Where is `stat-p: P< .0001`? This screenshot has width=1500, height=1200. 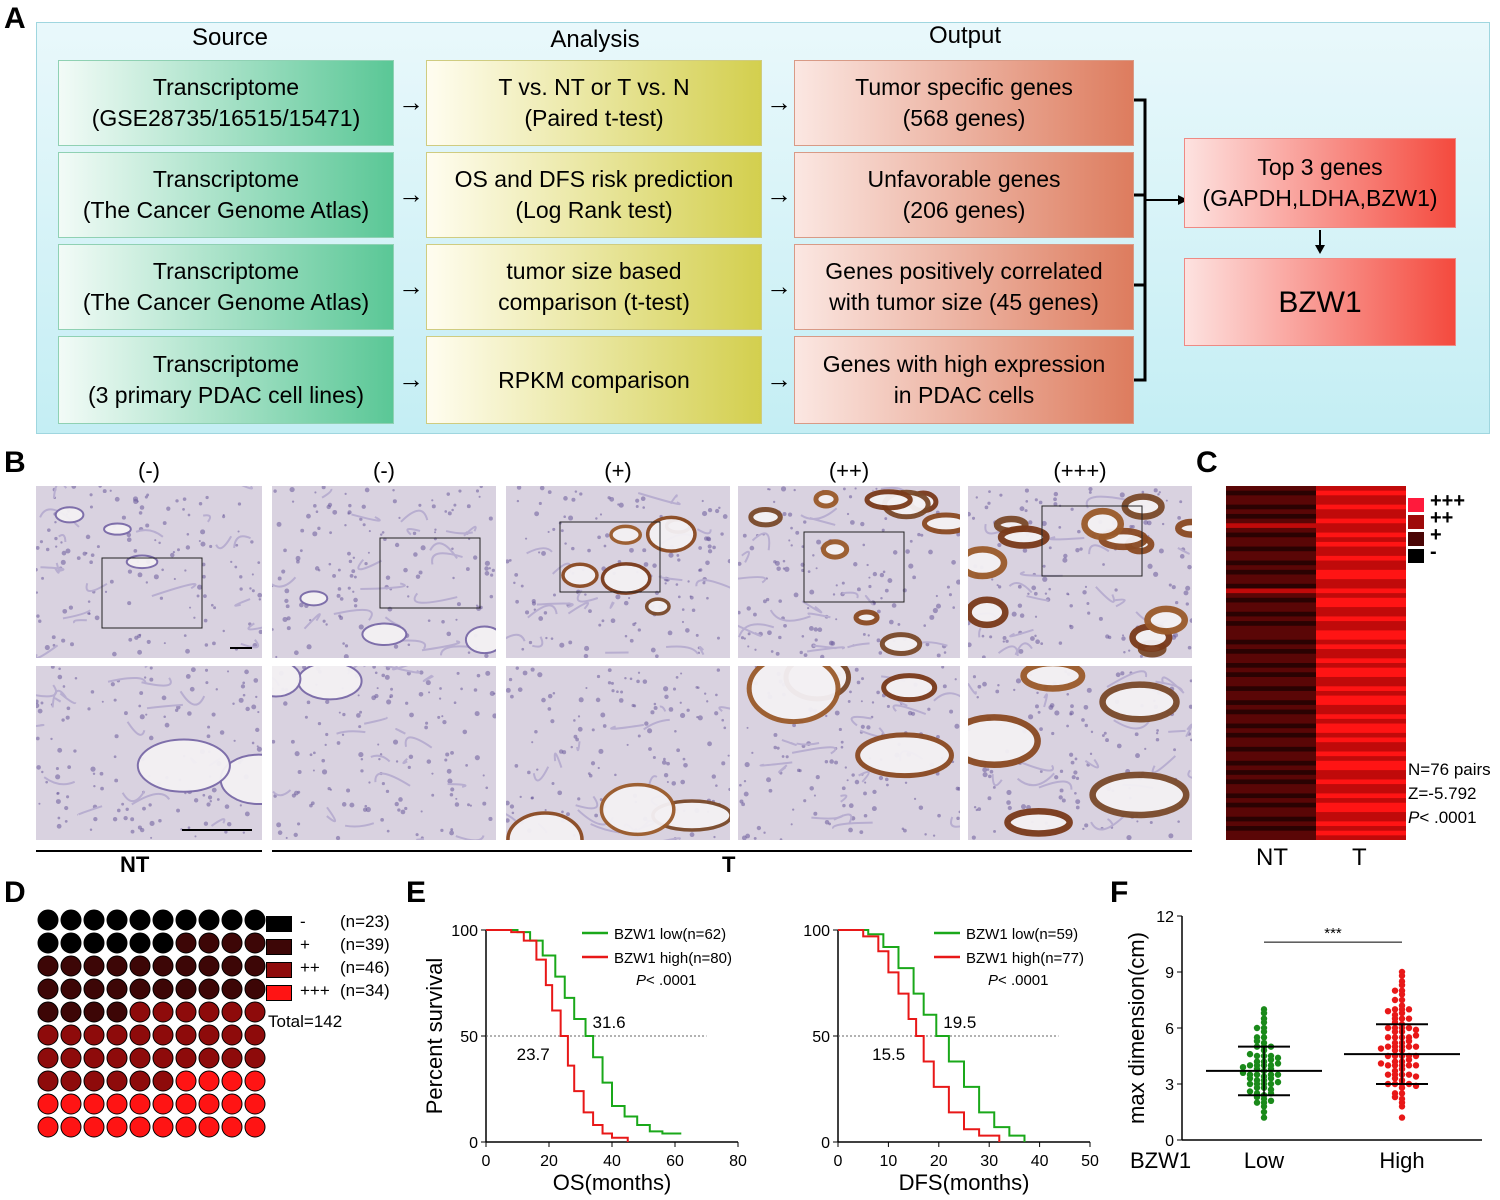
stat-p: P< .0001 is located at coordinates (1442, 818).